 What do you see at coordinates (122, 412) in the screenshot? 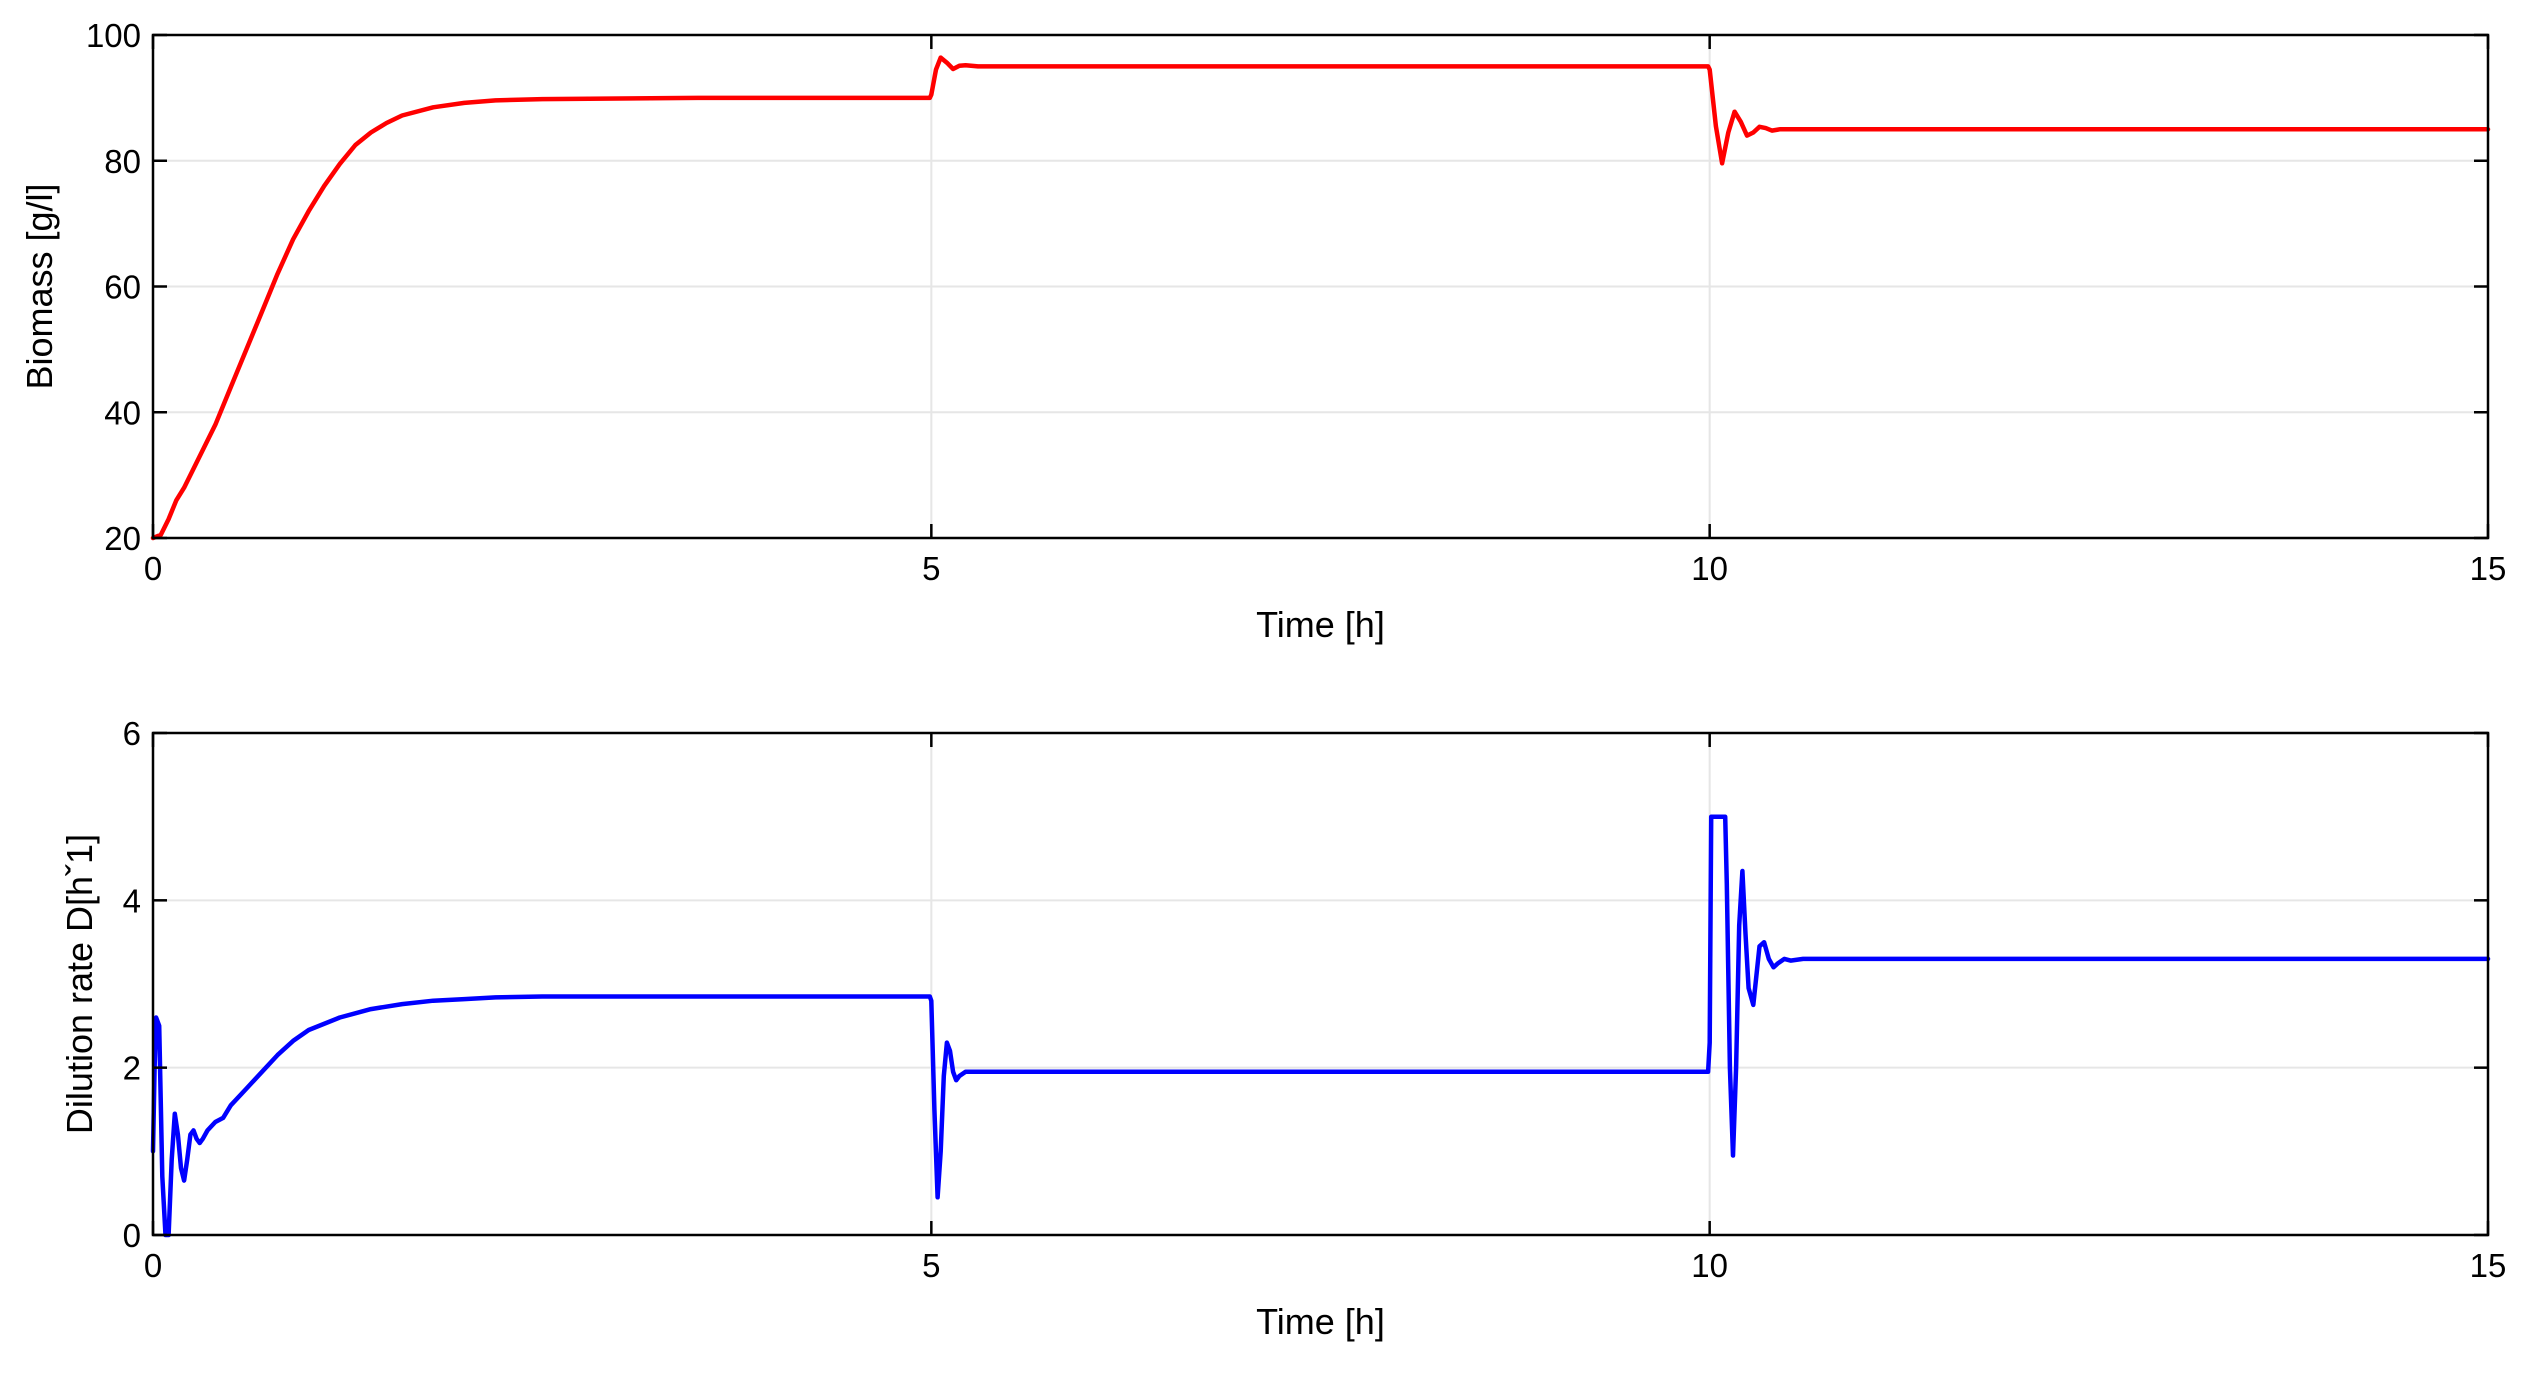
I see `y-tick-label: 40` at bounding box center [122, 412].